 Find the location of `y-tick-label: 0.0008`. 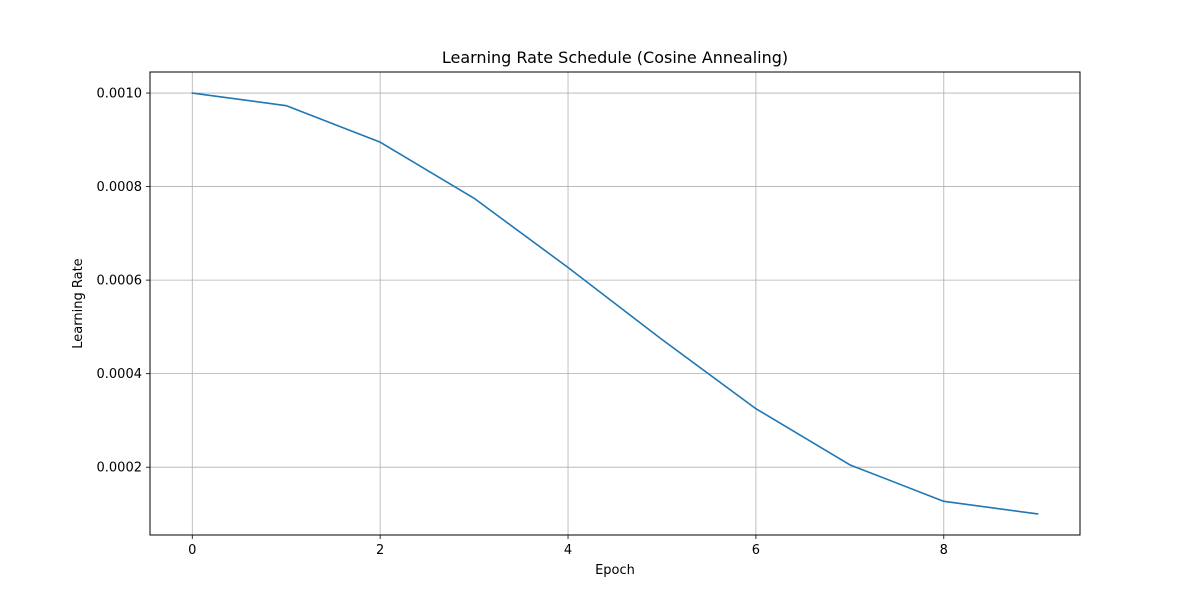

y-tick-label: 0.0008 is located at coordinates (120, 187).